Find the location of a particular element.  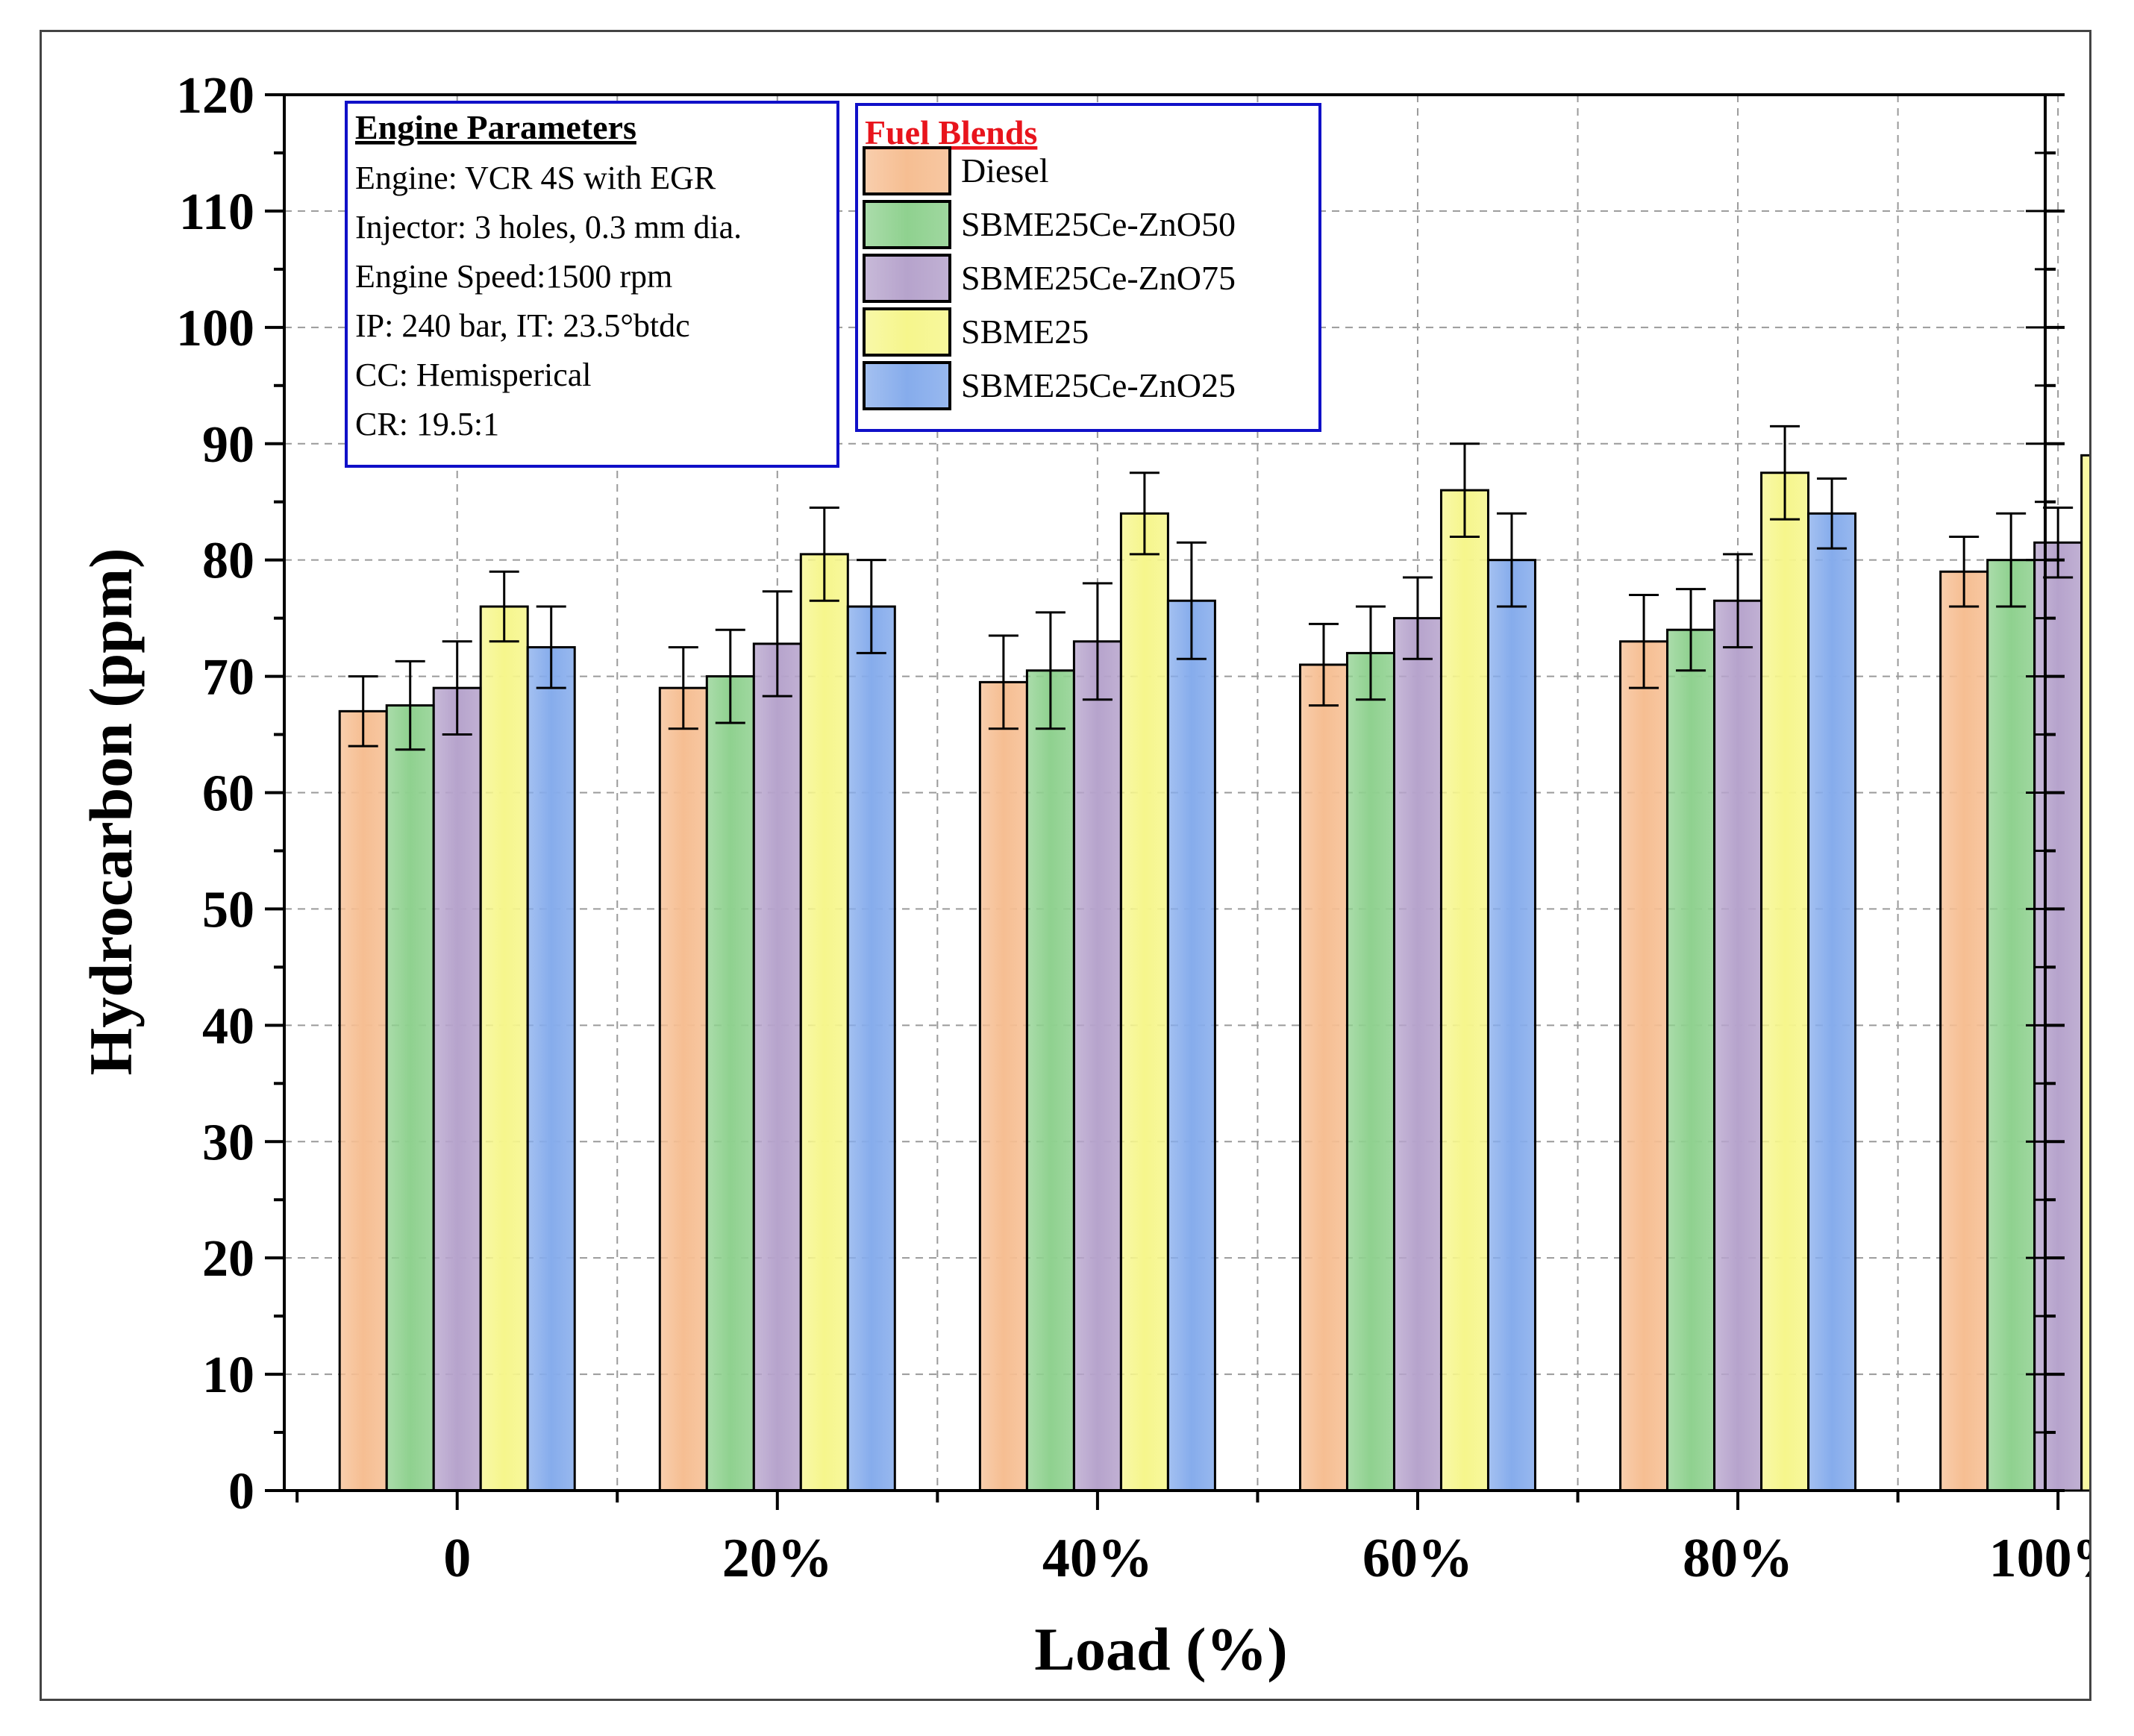

y-axis-label: Hydrocarbon (ppm) is located at coordinates (111, 812).